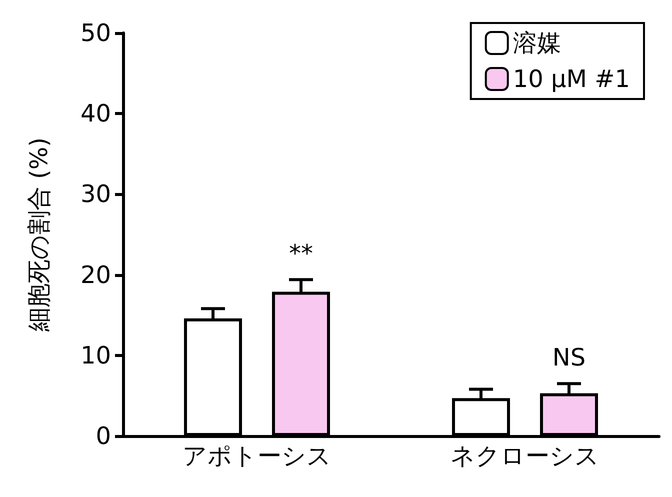 The image size is (672, 497). Describe the element at coordinates (95, 355) in the screenshot. I see `y-tick-label: 10` at that location.